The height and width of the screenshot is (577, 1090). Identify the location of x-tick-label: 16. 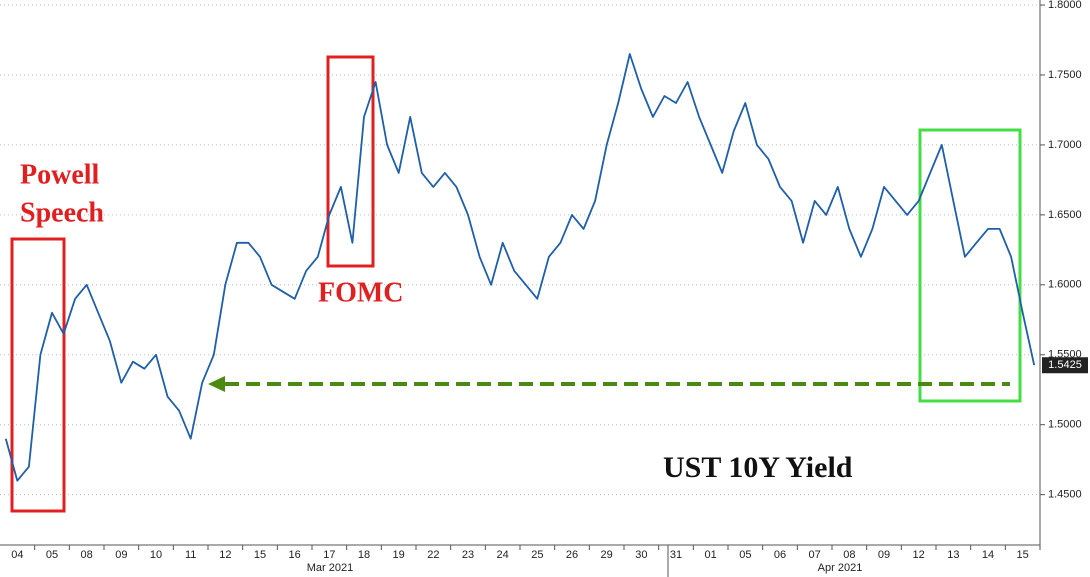
(295, 555).